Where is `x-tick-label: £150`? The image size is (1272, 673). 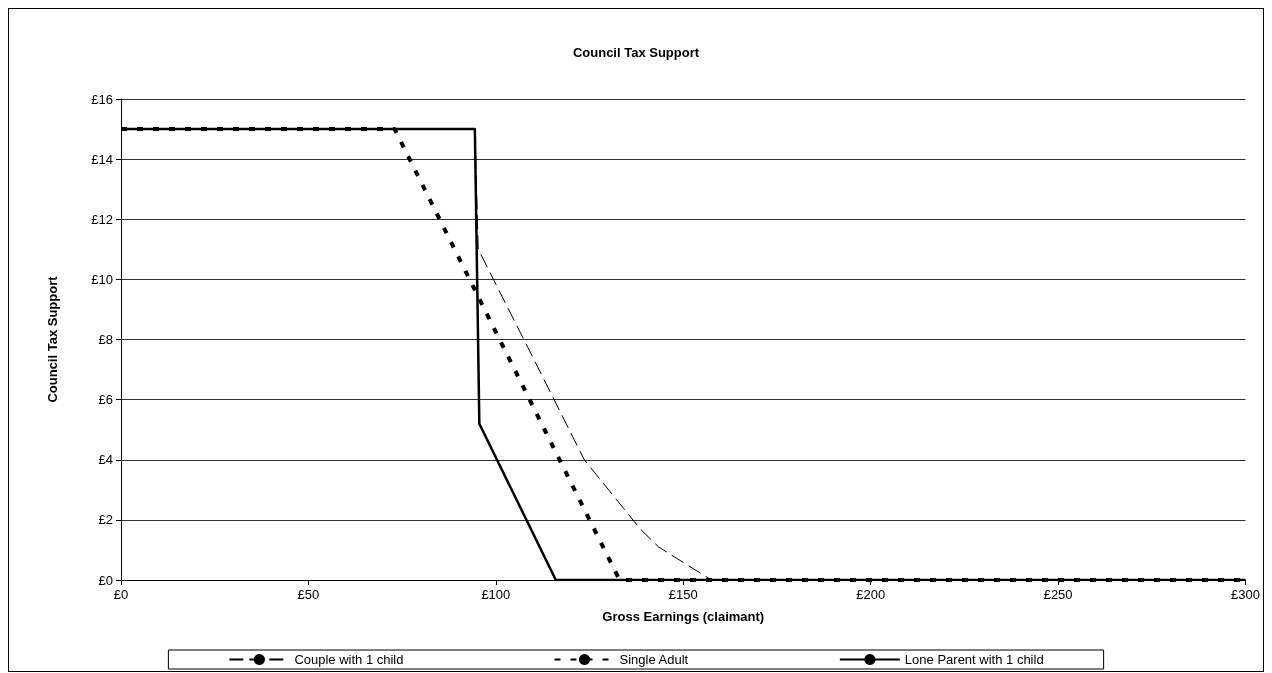 x-tick-label: £150 is located at coordinates (683, 594).